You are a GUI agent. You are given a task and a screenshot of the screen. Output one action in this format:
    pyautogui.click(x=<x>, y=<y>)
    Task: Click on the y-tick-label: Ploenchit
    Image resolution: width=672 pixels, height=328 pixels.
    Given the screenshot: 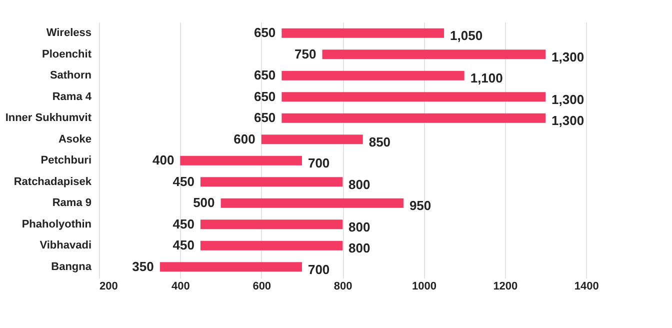 What is the action you would take?
    pyautogui.click(x=67, y=54)
    